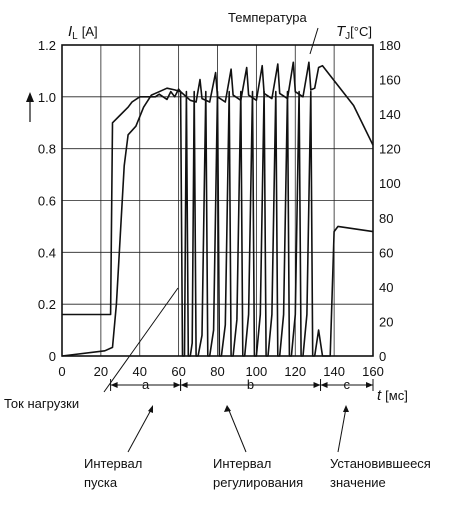 The image size is (450, 510). What do you see at coordinates (47, 304) in the screenshot?
I see `y-left-tick-label: 0.2` at bounding box center [47, 304].